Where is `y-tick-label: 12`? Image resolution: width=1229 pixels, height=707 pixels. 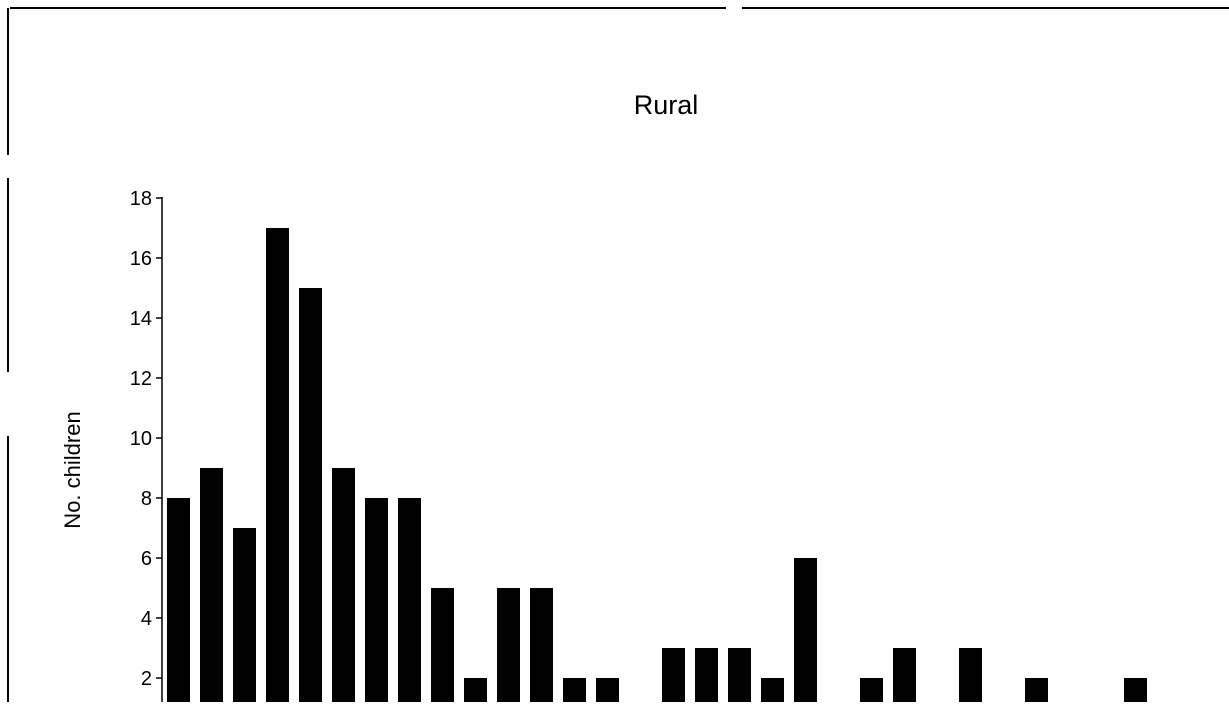 y-tick-label: 12 is located at coordinates (141, 379).